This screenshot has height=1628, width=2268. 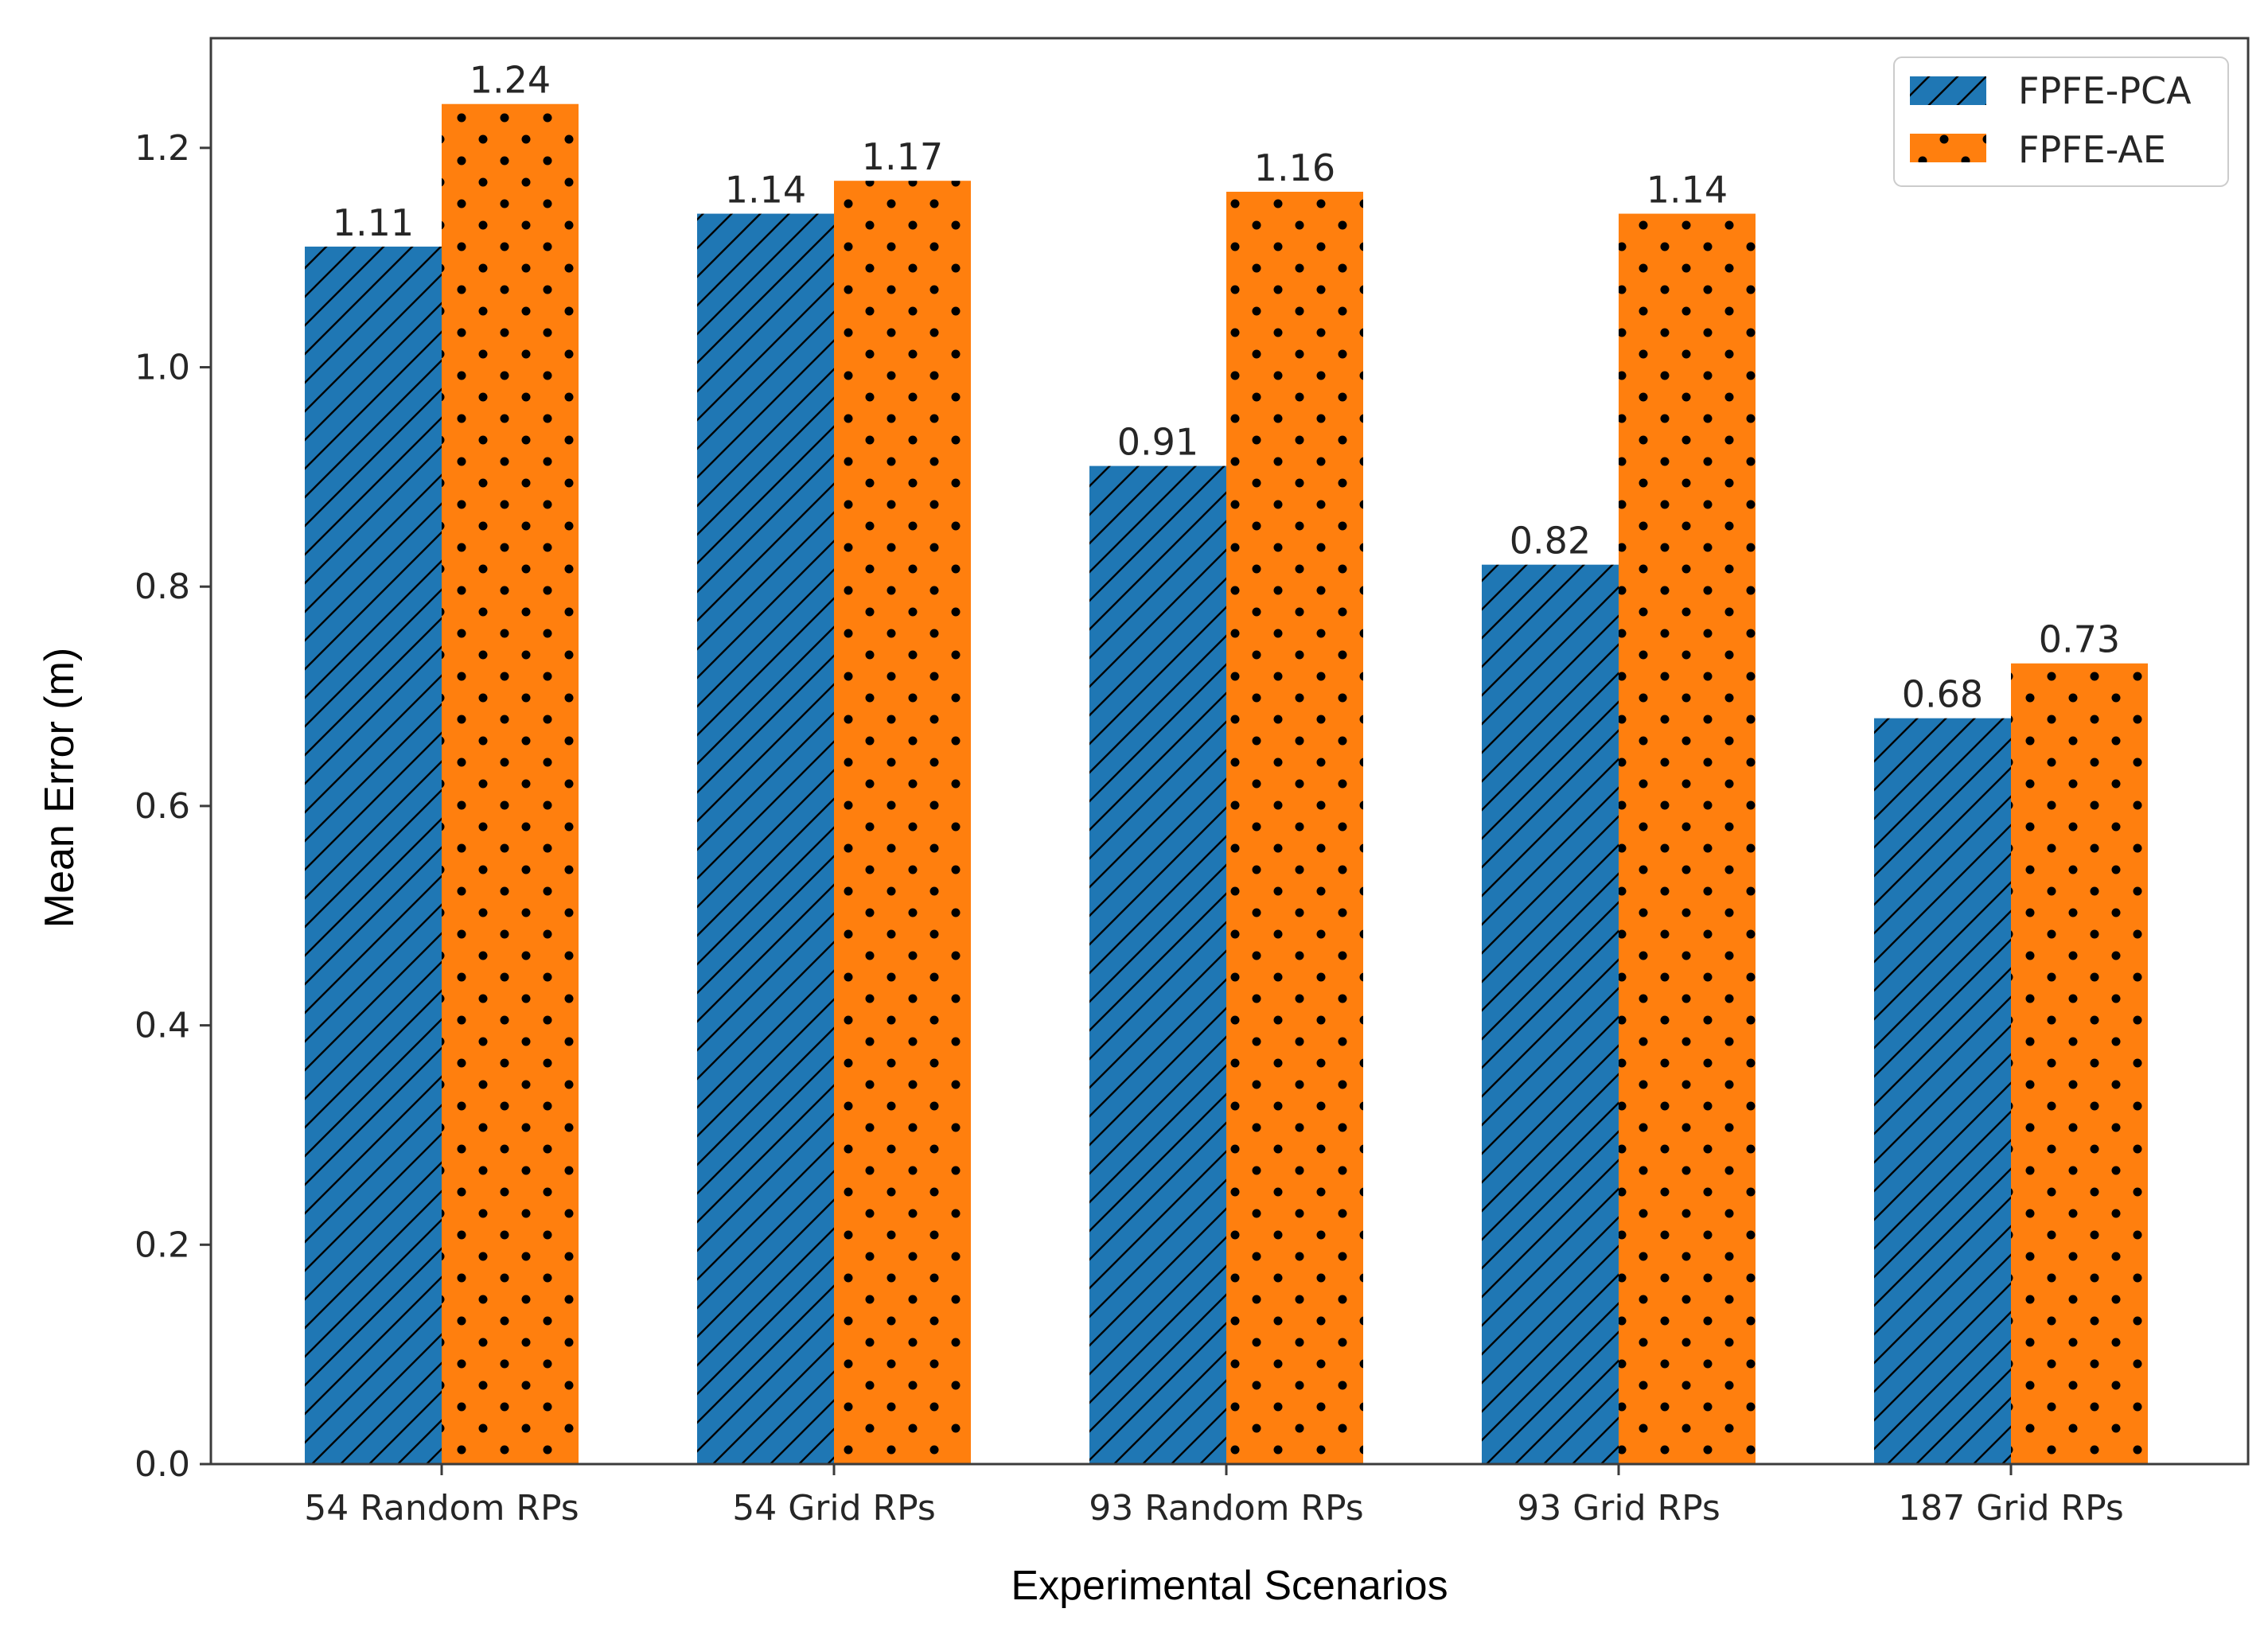 I want to click on y-tick-label: 1.2, so click(x=162, y=148).